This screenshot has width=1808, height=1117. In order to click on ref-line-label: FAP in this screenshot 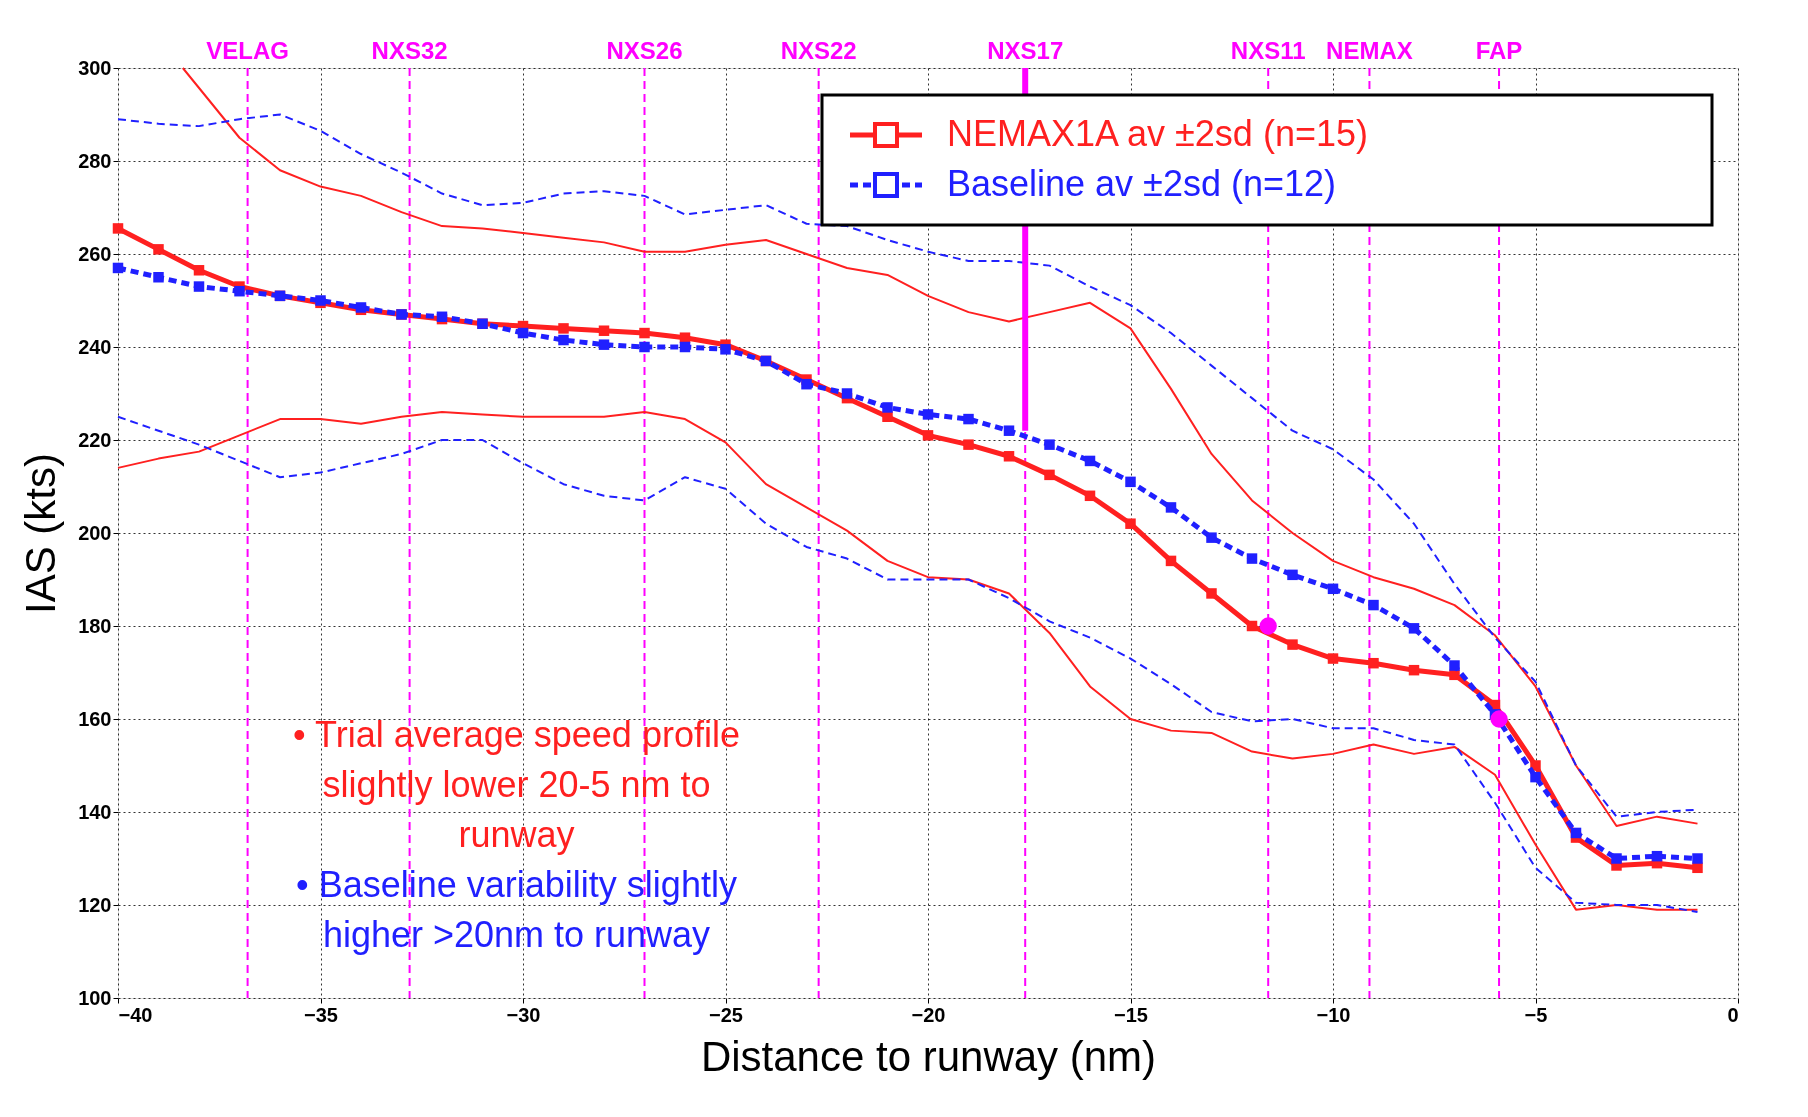, I will do `click(1499, 50)`.